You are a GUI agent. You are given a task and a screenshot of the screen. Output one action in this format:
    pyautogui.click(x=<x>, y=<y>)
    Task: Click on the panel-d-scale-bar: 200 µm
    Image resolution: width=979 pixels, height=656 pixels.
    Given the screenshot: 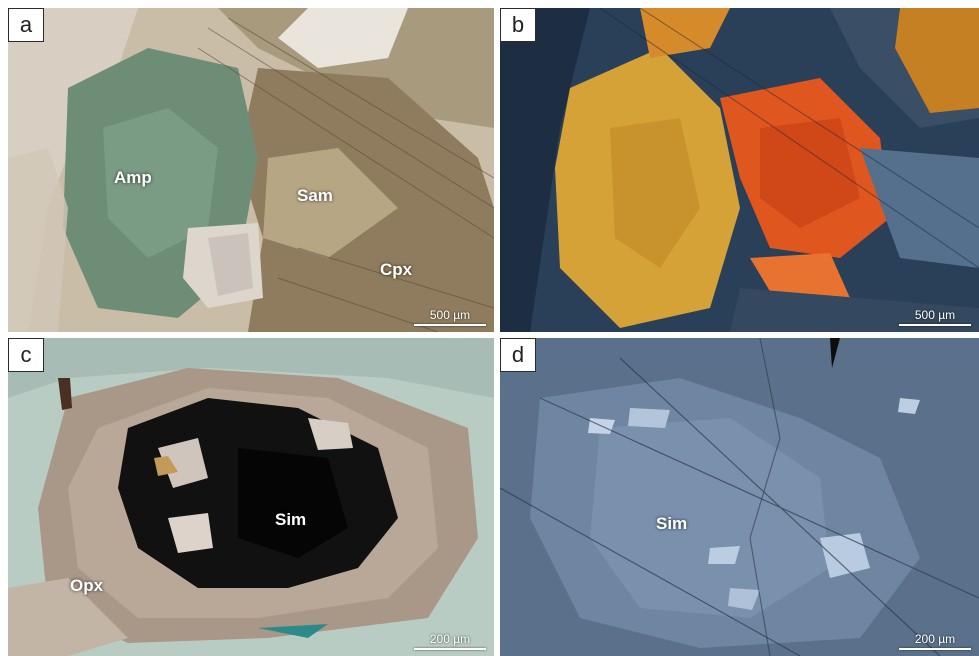 What is the action you would take?
    pyautogui.click(x=935, y=641)
    